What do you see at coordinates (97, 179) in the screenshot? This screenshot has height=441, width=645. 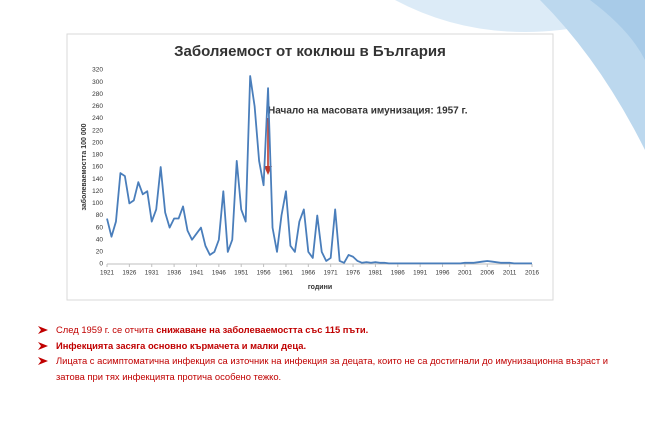 I see `y-tick-label: 140` at bounding box center [97, 179].